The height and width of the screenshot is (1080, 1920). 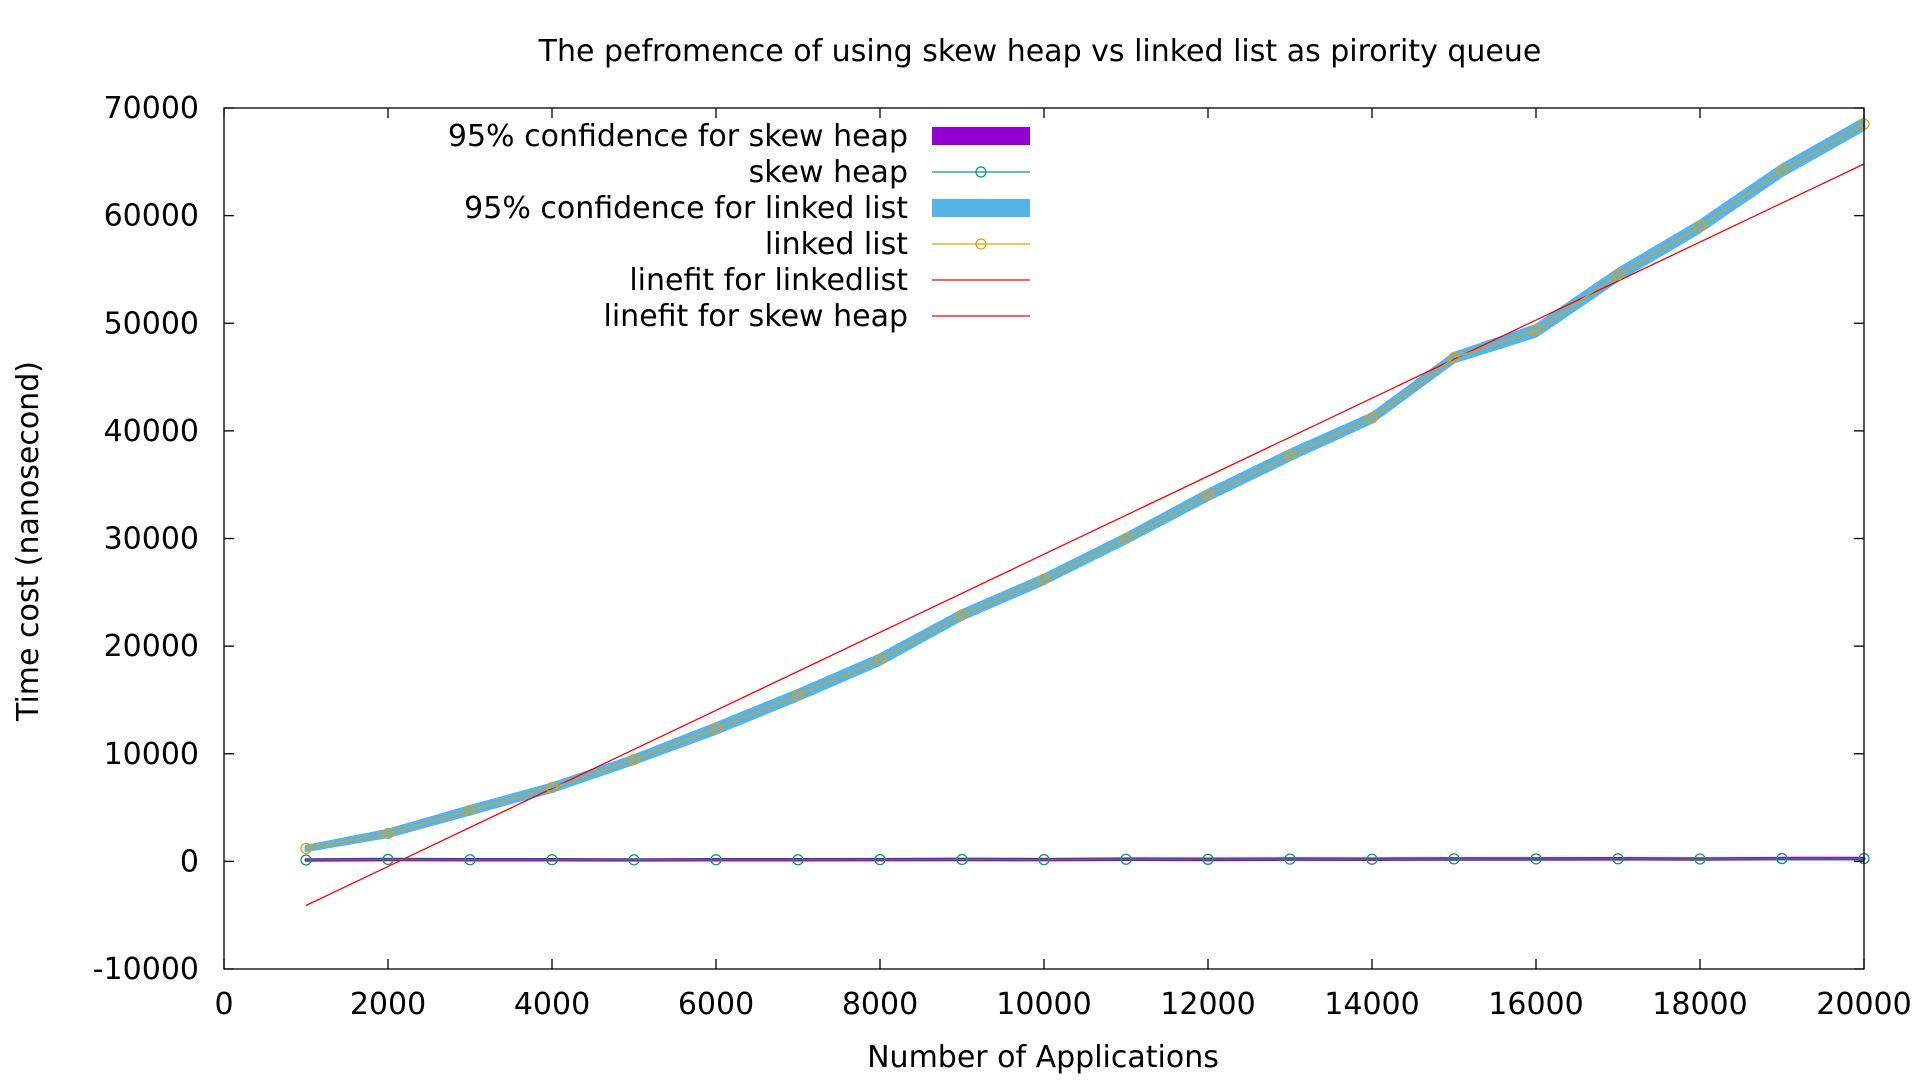 What do you see at coordinates (151, 108) in the screenshot?
I see `y-tick-label: 70000` at bounding box center [151, 108].